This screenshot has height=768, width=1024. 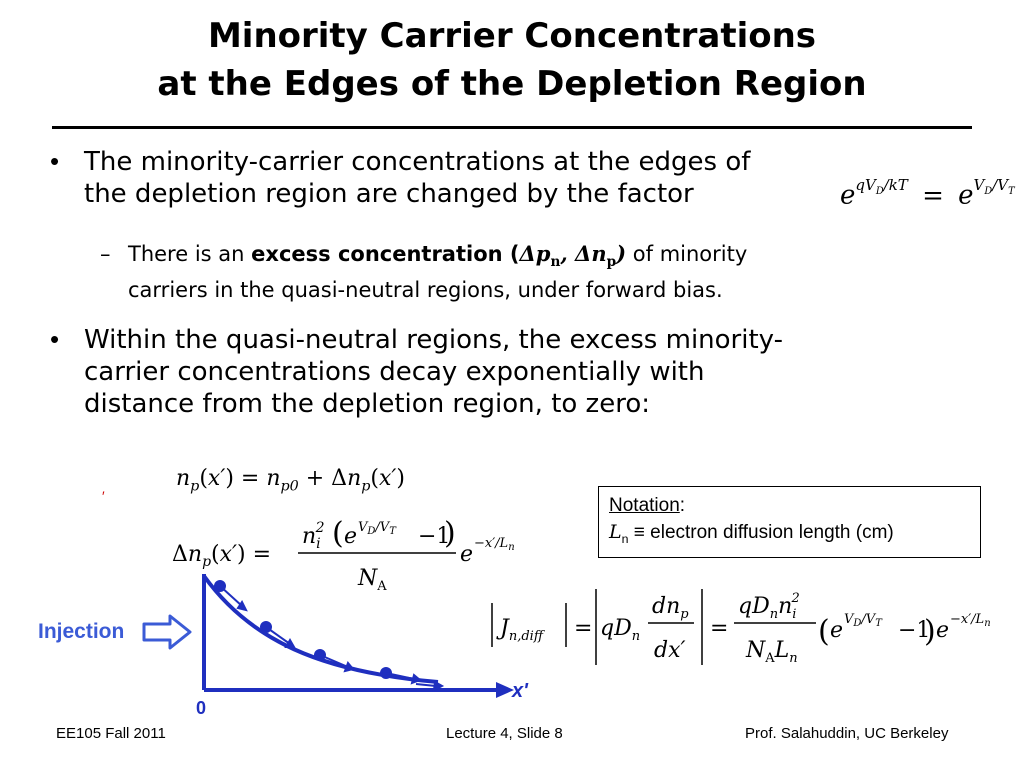 I want to click on notation-text: electron diffusion length (cm), so click(x=772, y=532).